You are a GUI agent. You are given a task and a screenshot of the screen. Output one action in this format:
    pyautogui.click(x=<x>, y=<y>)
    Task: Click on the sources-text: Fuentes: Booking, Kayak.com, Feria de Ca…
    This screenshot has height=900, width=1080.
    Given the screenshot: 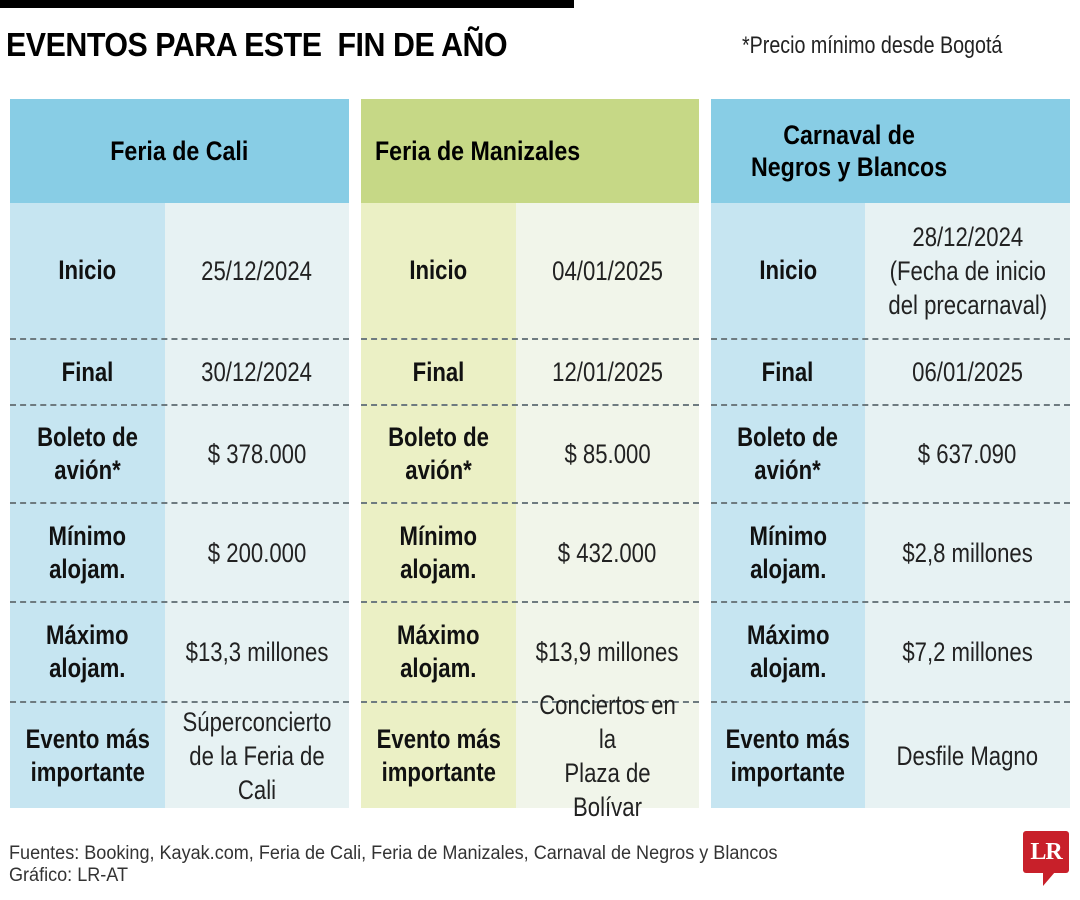 What is the action you would take?
    pyautogui.click(x=393, y=853)
    